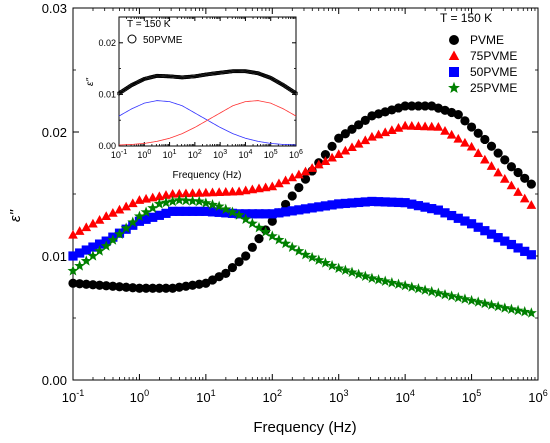 Image resolution: width=550 pixels, height=443 pixels. Describe the element at coordinates (163, 40) in the screenshot. I see `inset-legend-label: 50PVME` at that location.